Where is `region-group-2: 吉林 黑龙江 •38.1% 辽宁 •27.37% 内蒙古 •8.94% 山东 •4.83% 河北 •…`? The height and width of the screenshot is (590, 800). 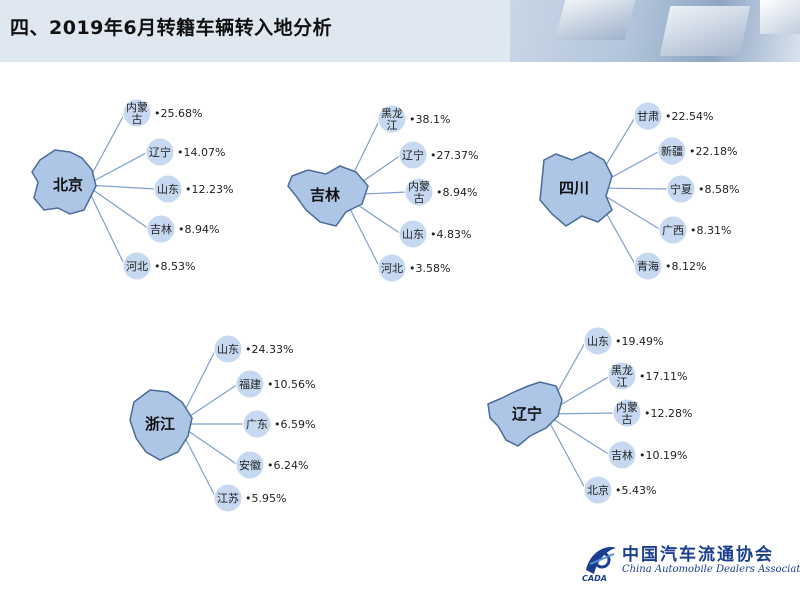
region-group-2: 吉林 黑龙江 •38.1% 辽宁 •27.37% 内蒙古 •8.94% 山东 •4.83% 河北 •… is located at coordinates (382, 193).